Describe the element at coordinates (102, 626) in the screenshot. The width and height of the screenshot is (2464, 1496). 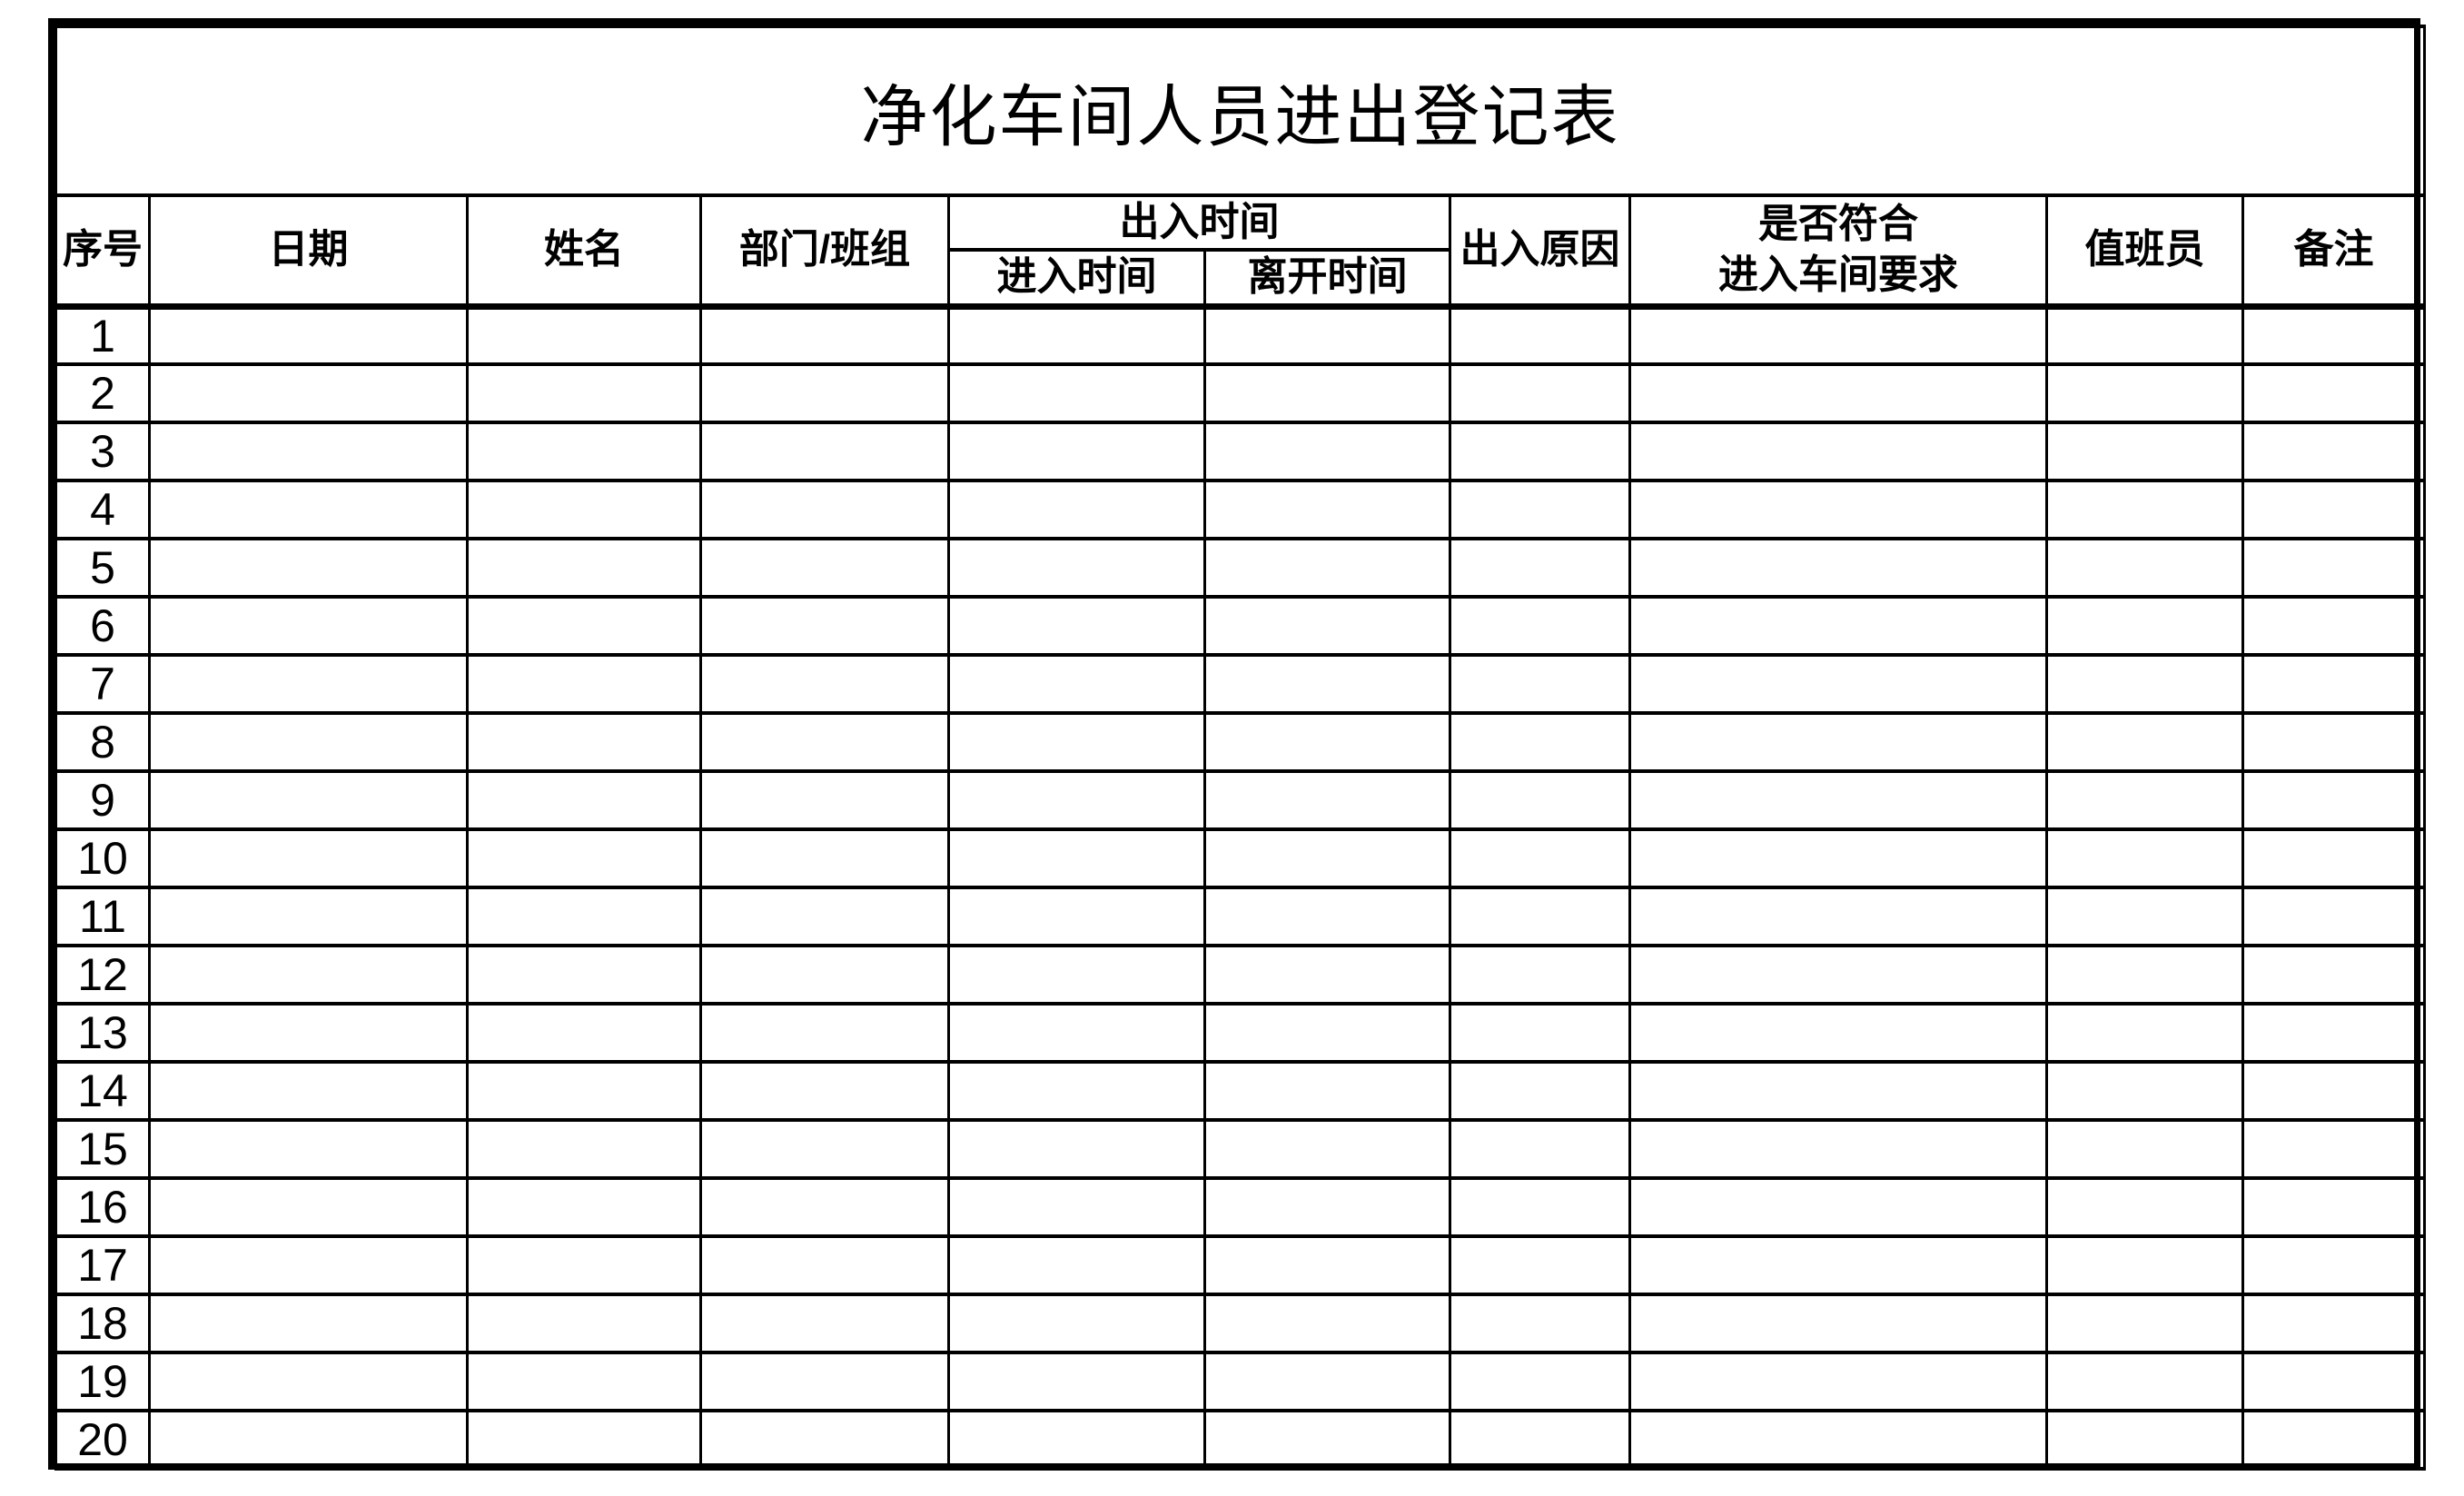
I see `row-serial-number: 6` at that location.